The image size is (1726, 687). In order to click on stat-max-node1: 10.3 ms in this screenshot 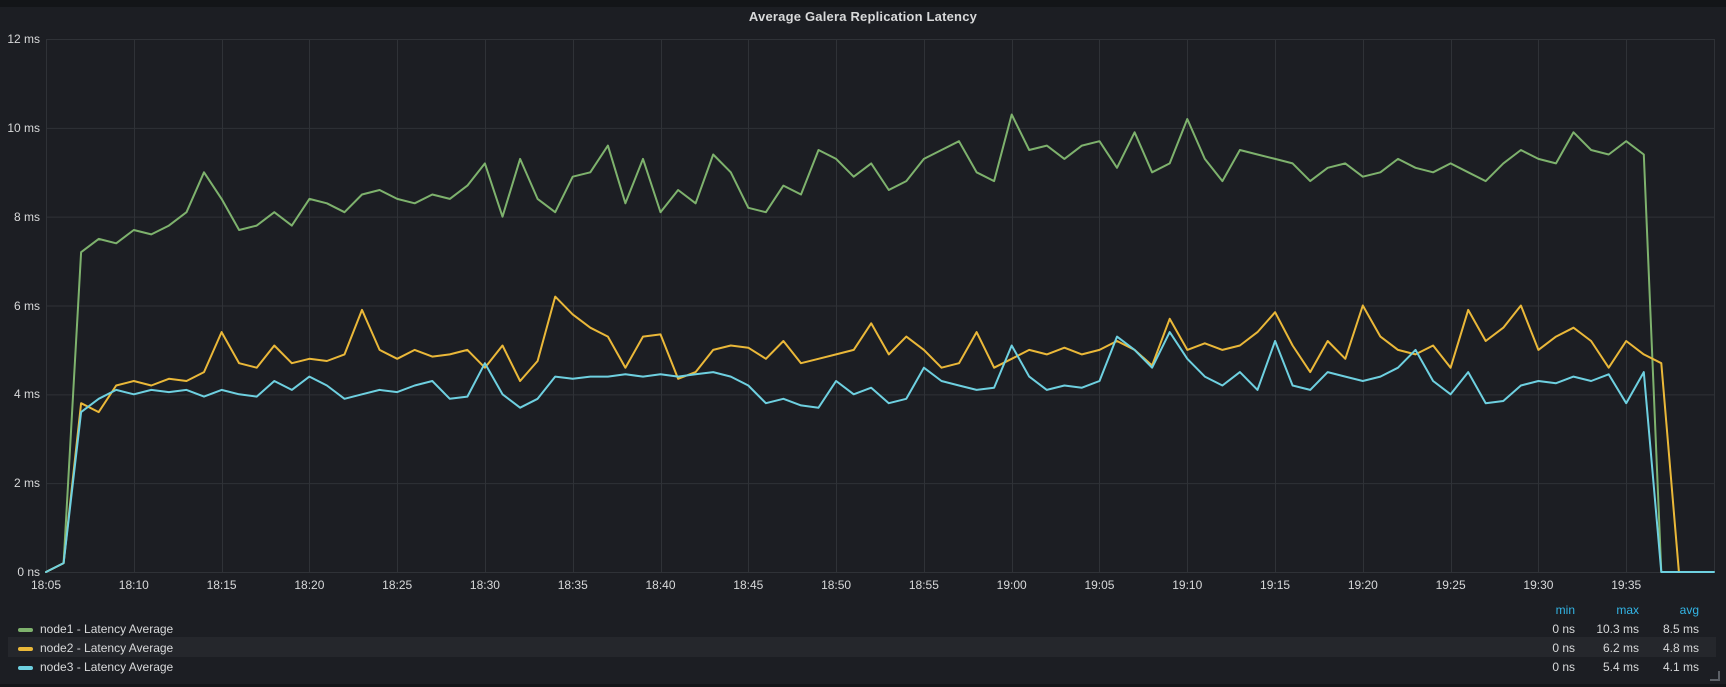, I will do `click(1617, 629)`.